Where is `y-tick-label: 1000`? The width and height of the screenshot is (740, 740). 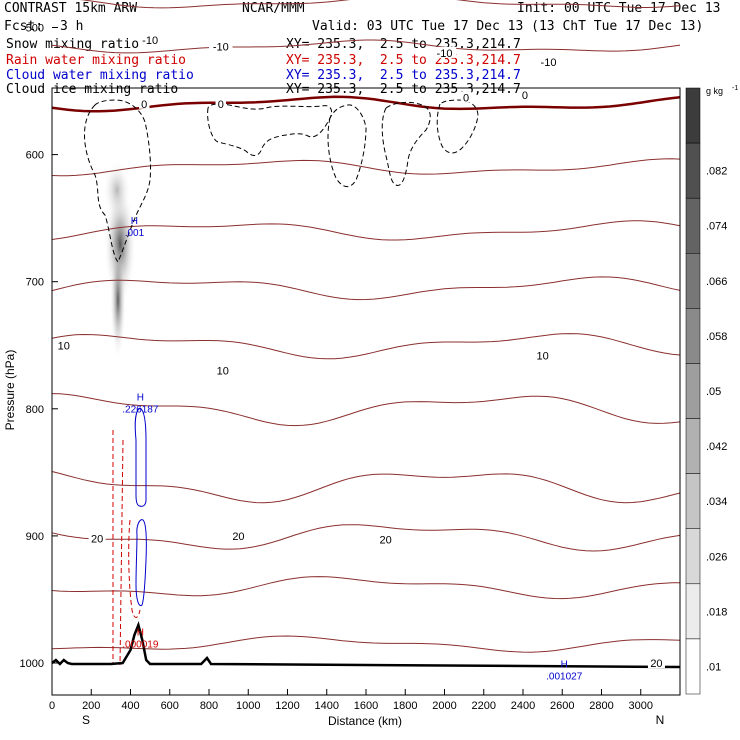 y-tick-label: 1000 is located at coordinates (32, 664).